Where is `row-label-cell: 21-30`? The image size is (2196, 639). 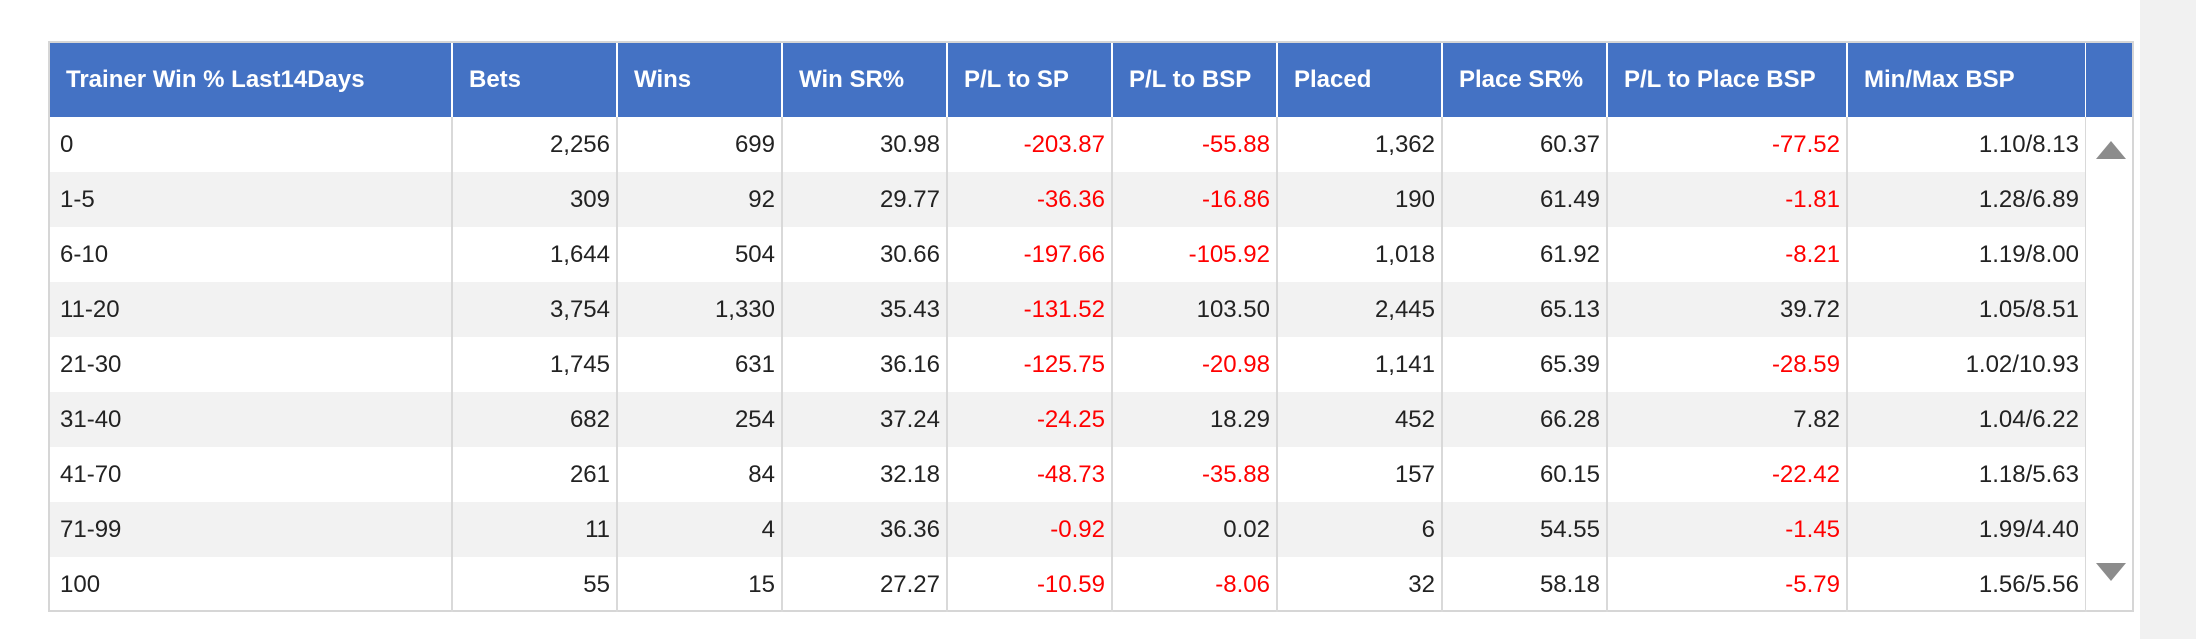
row-label-cell: 21-30 is located at coordinates (251, 364).